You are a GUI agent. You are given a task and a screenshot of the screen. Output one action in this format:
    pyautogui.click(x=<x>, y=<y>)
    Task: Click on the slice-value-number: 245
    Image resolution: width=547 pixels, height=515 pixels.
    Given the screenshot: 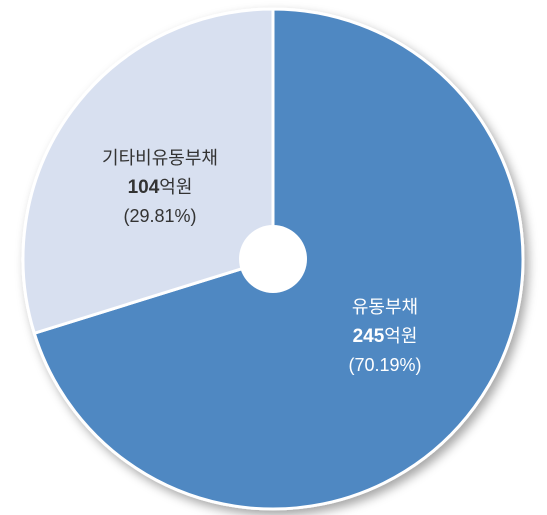 What is the action you would take?
    pyautogui.click(x=369, y=336)
    